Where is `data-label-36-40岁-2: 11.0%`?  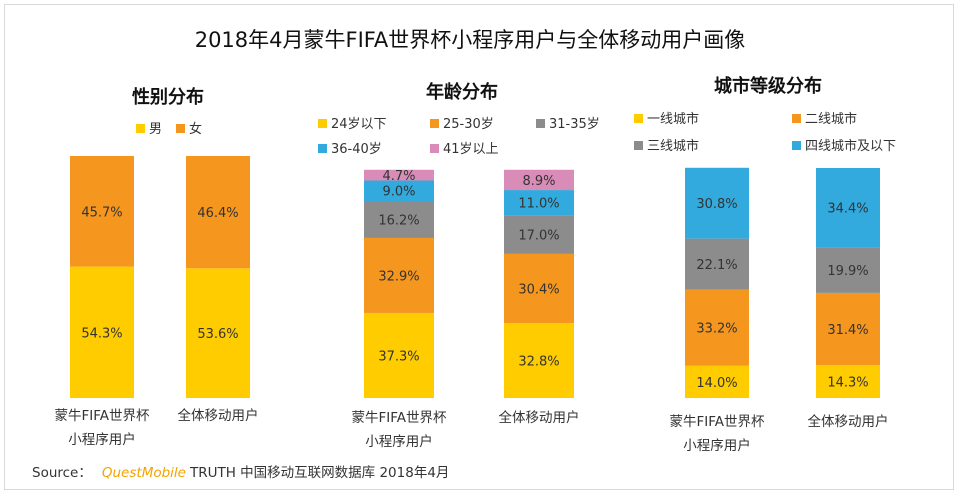 data-label-36-40岁-2: 11.0% is located at coordinates (538, 204).